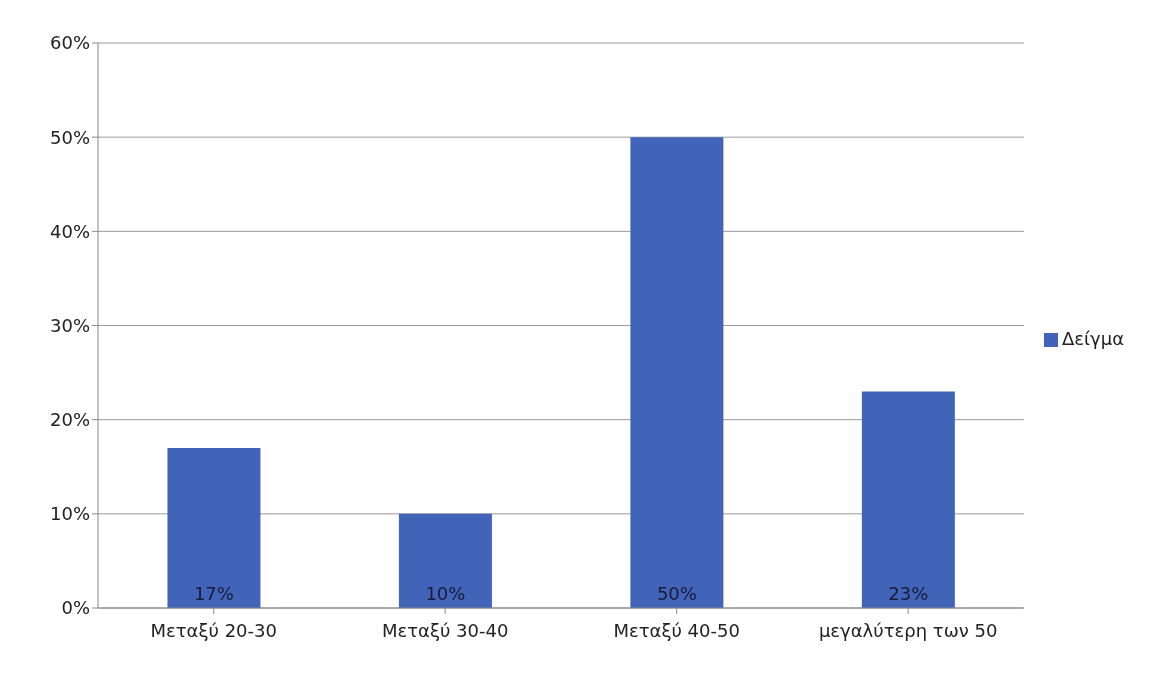  What do you see at coordinates (213, 630) in the screenshot?
I see `x-tick-label: Μεταξύ 20-30` at bounding box center [213, 630].